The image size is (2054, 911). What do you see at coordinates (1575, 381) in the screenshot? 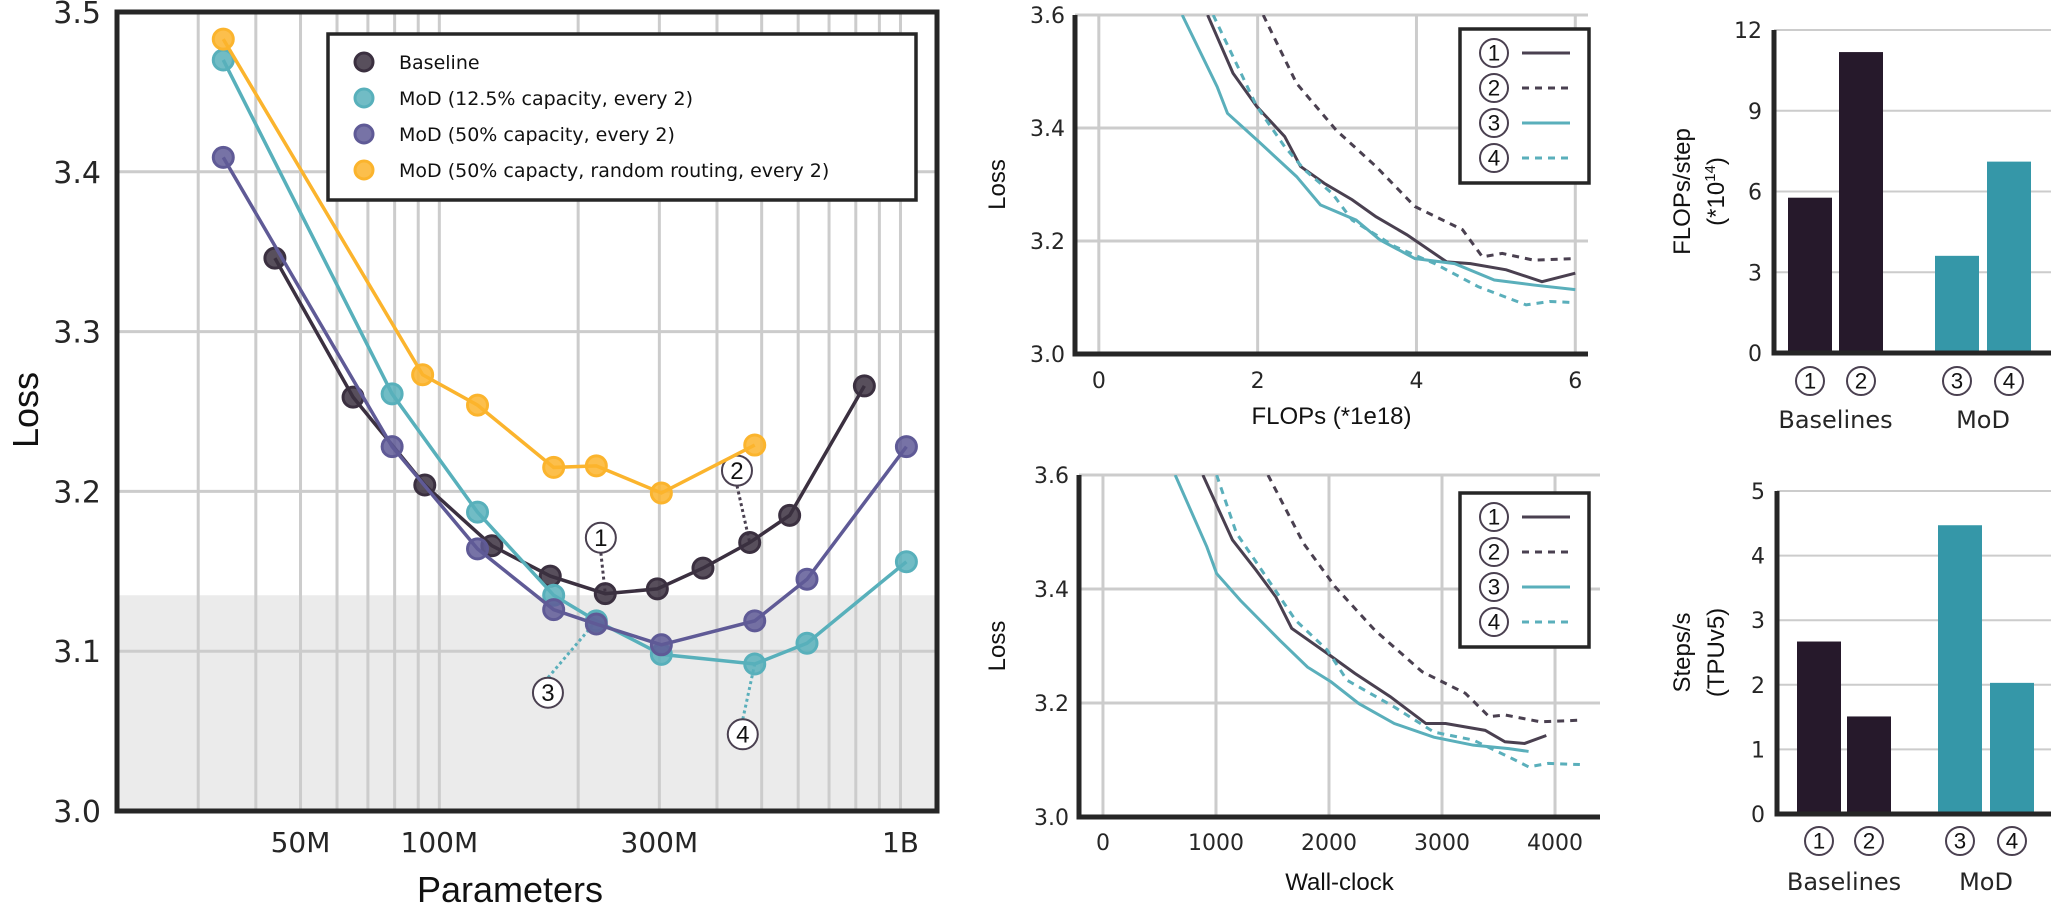
I see `x-tick-label: 6` at bounding box center [1575, 381].